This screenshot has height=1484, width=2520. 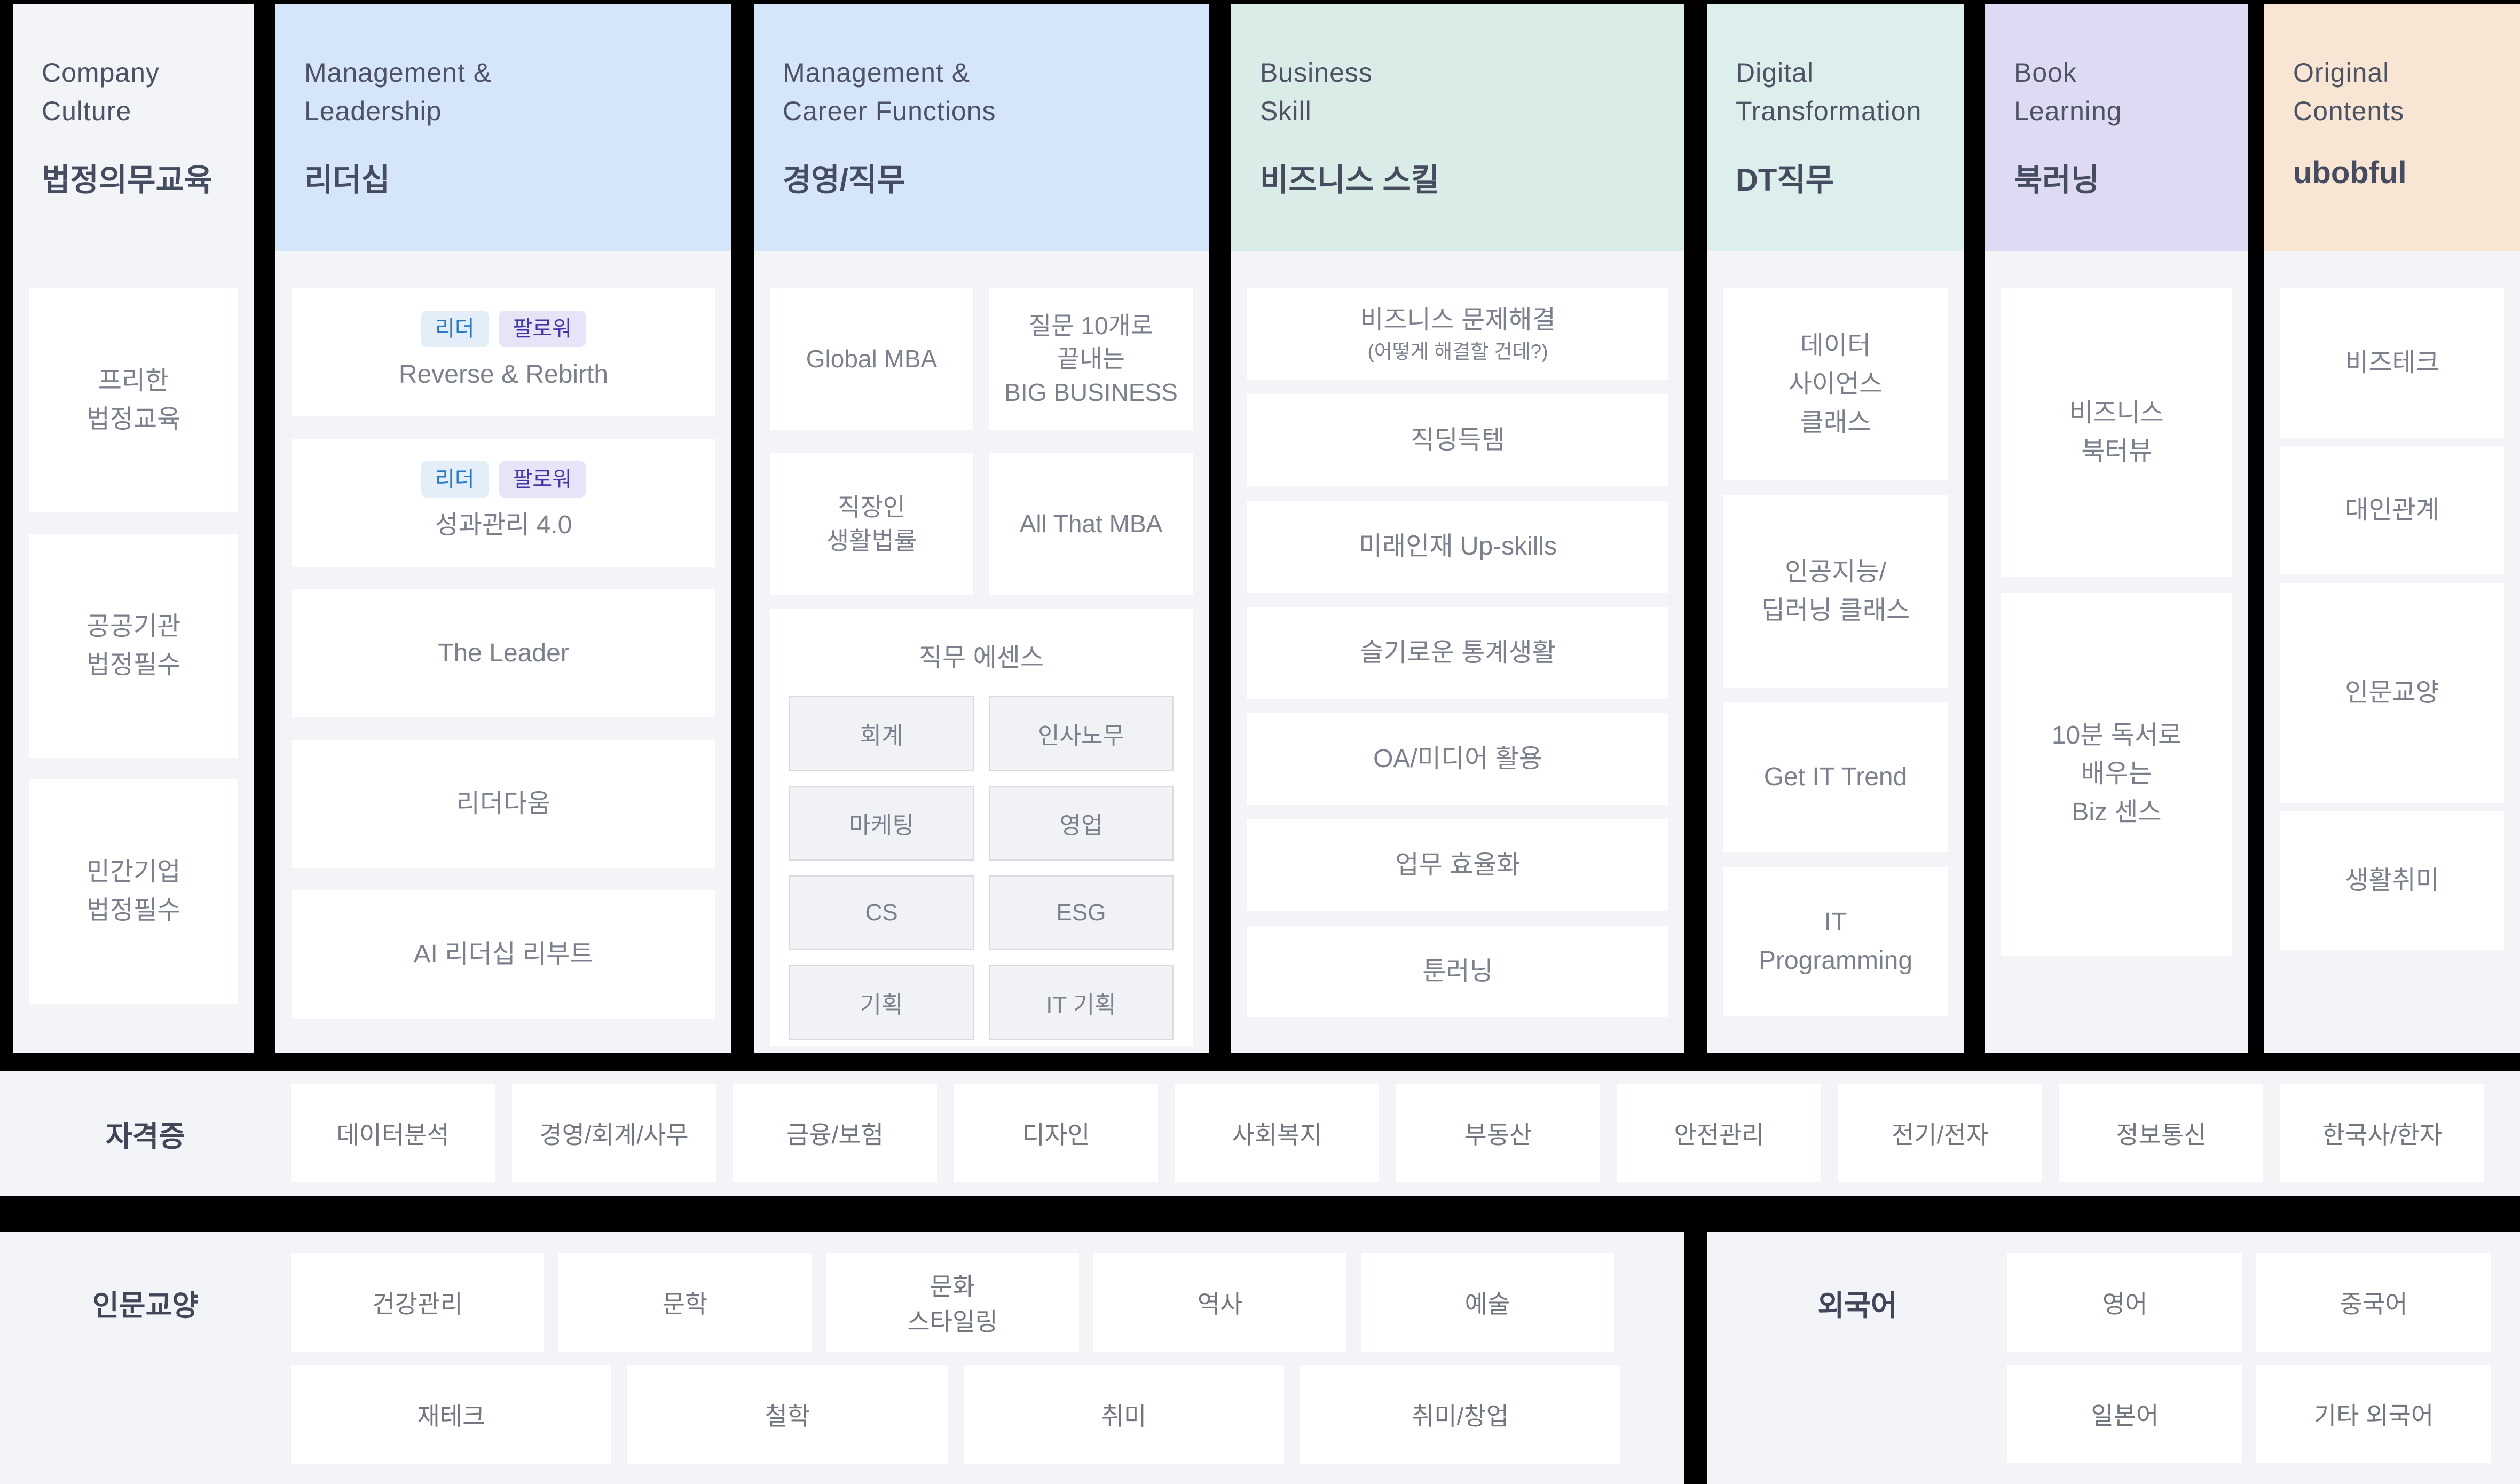 What do you see at coordinates (2392, 693) in the screenshot?
I see `course-card: 인문교양` at bounding box center [2392, 693].